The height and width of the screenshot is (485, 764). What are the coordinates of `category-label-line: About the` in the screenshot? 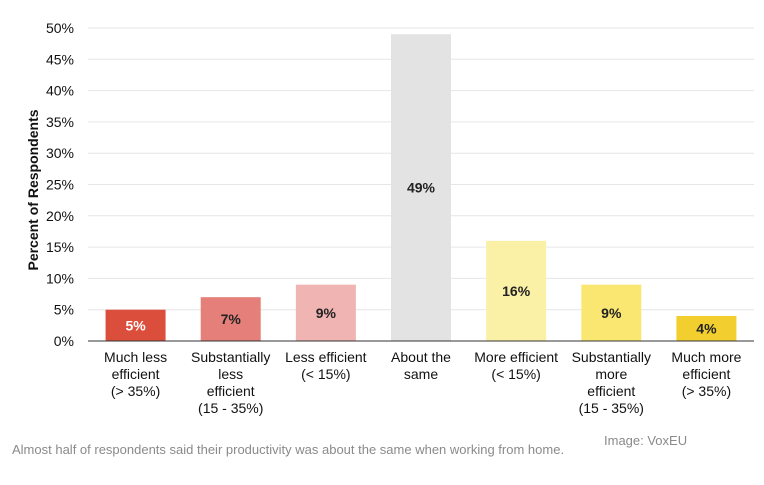 It's located at (421, 357).